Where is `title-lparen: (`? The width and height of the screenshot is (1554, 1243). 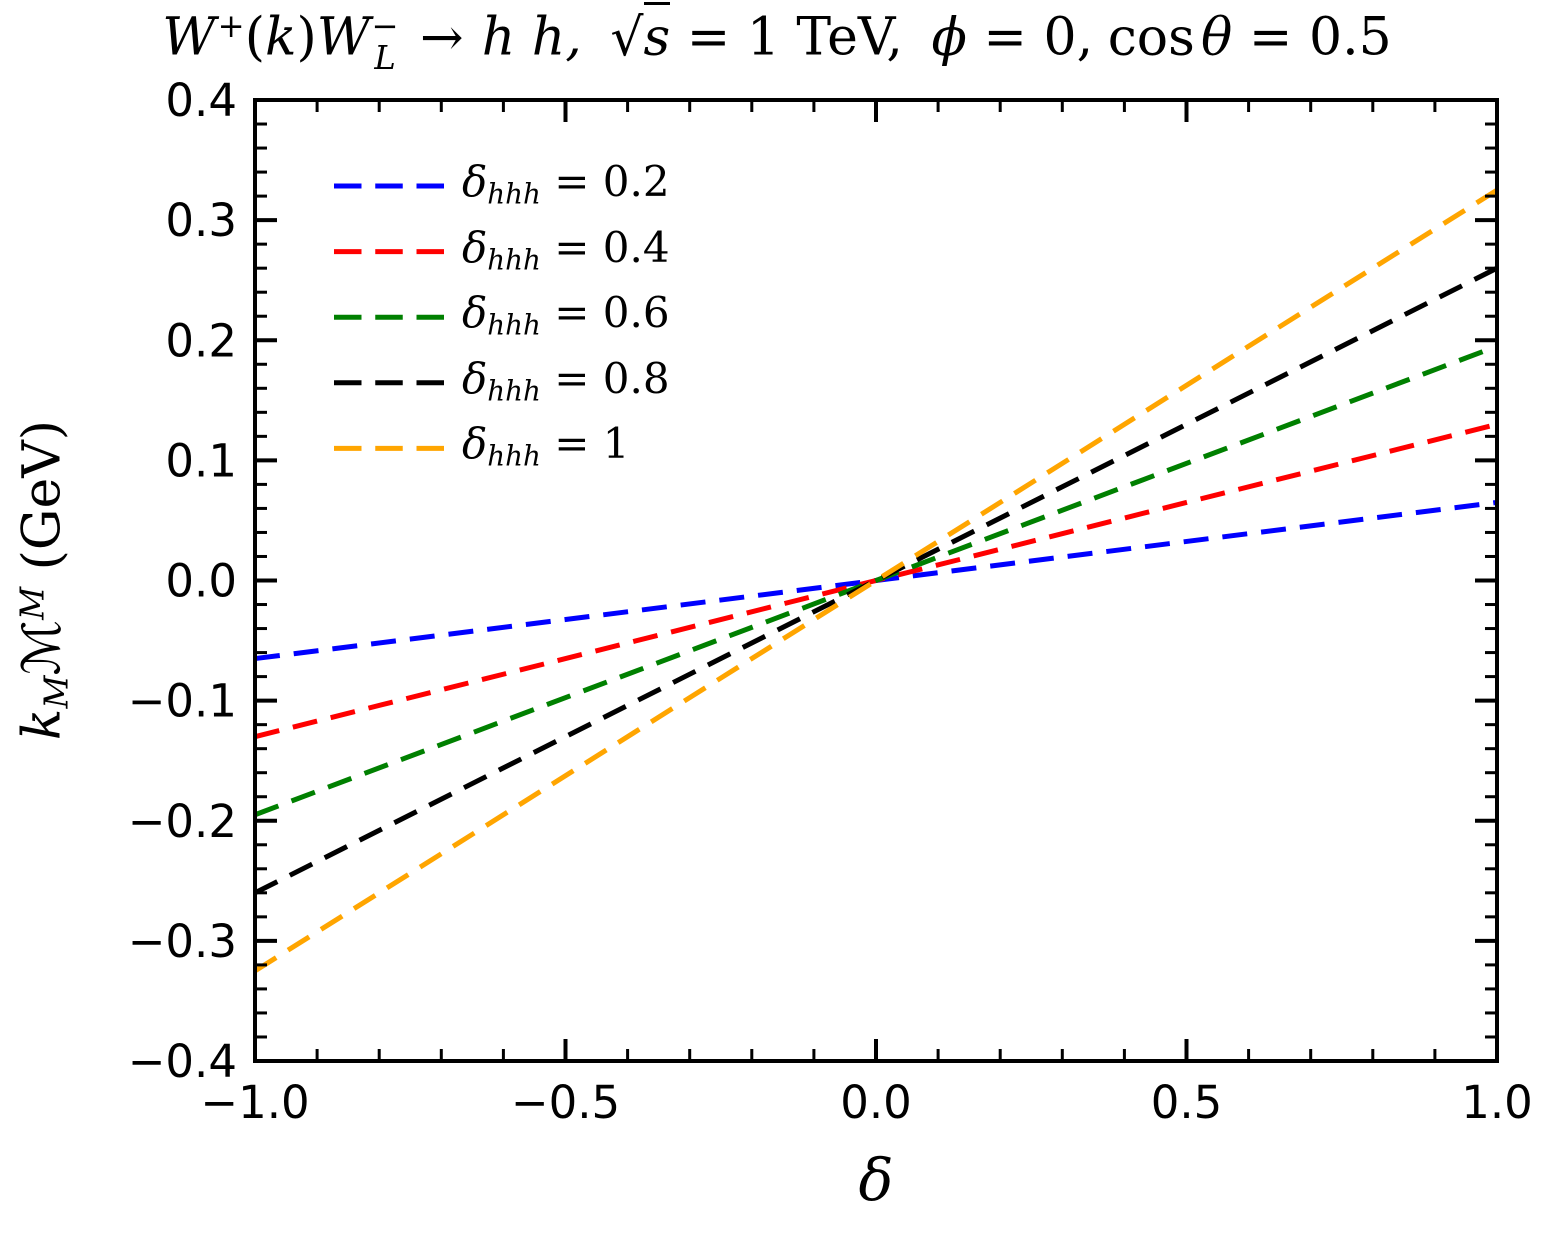 title-lparen: ( is located at coordinates (254, 37).